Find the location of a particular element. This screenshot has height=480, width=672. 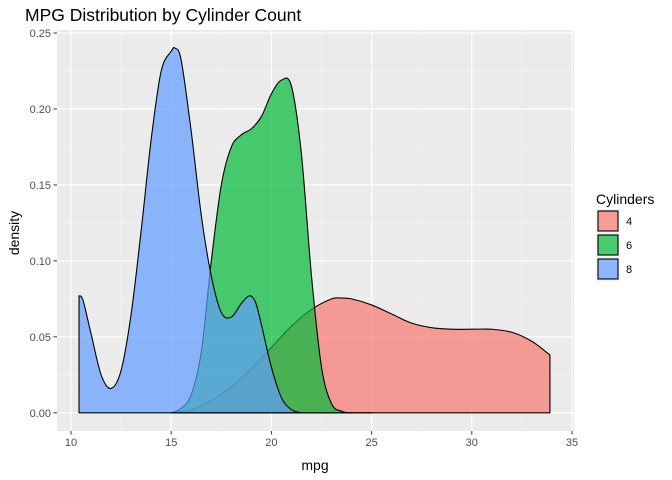

legend-label-4: 4 is located at coordinates (629, 222).